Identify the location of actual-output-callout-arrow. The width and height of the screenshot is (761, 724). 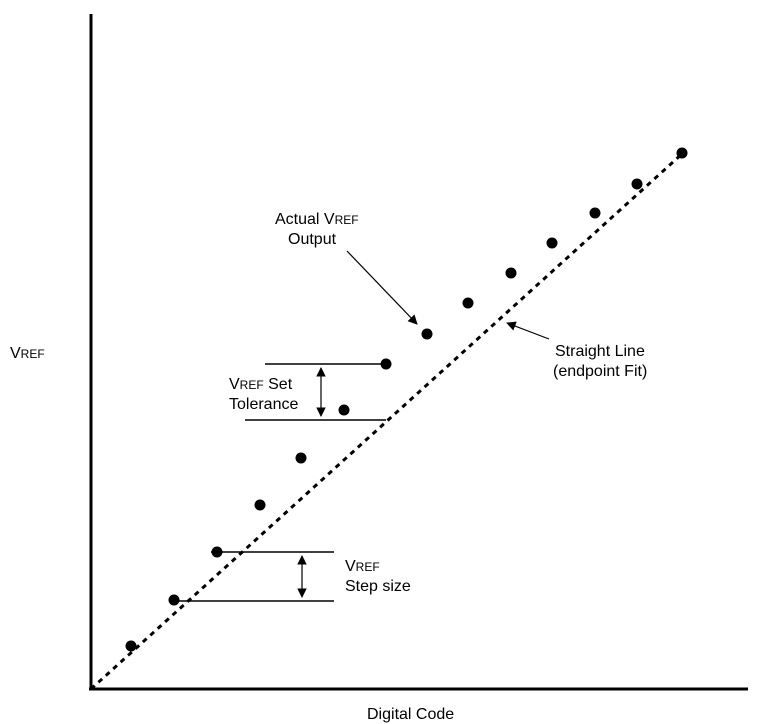
(382, 287).